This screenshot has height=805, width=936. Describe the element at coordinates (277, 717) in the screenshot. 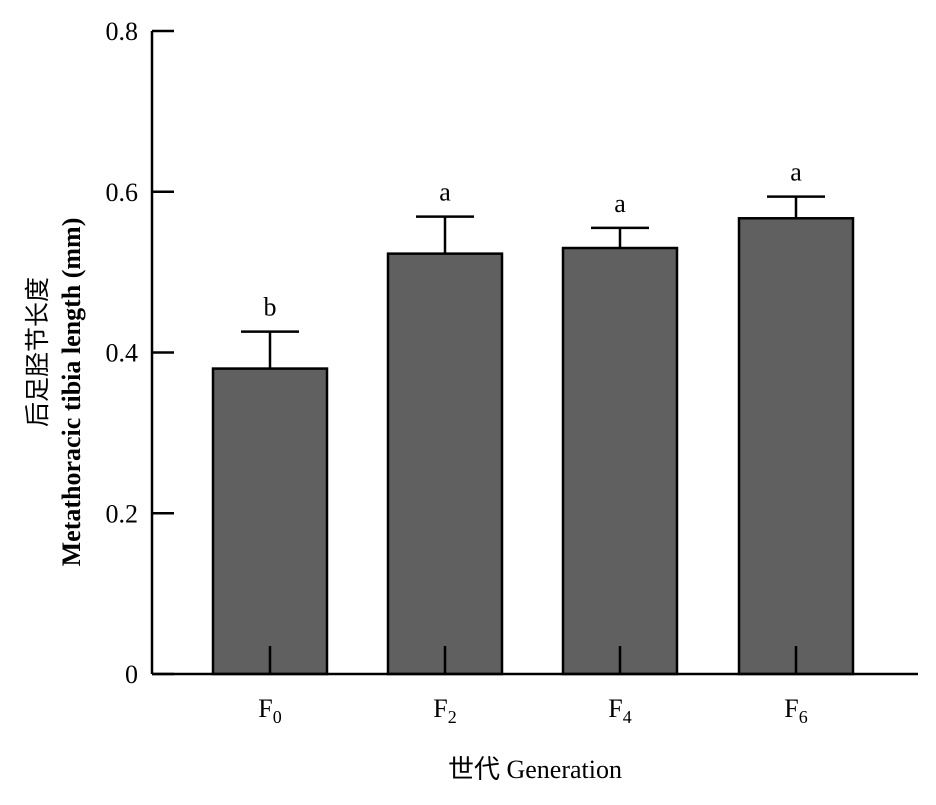

I see `category-label-subscript: 0` at that location.